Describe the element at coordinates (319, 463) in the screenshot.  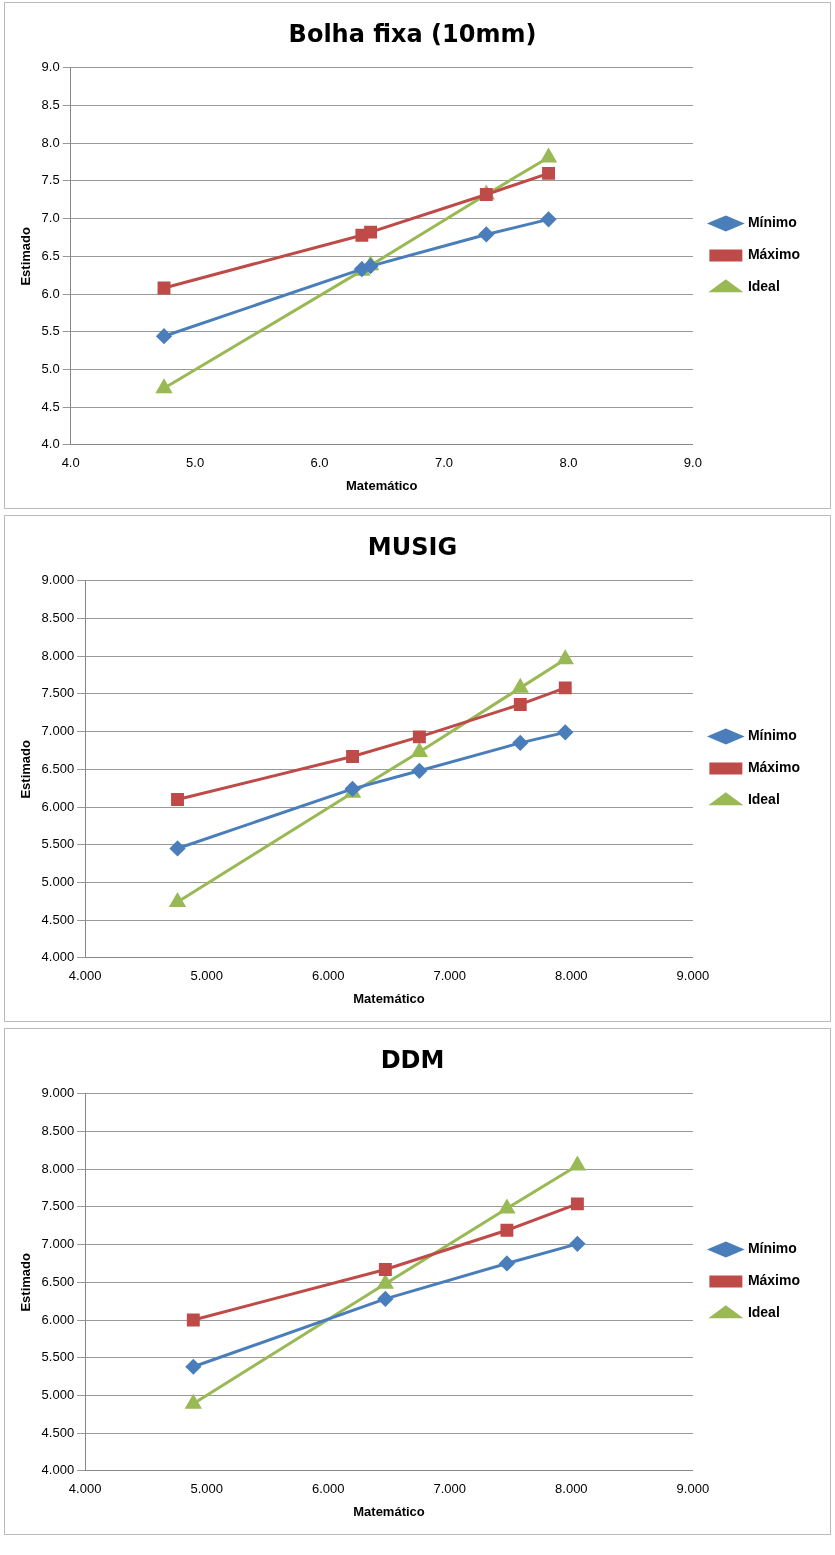
I see `x-tick-label: 6.0` at that location.